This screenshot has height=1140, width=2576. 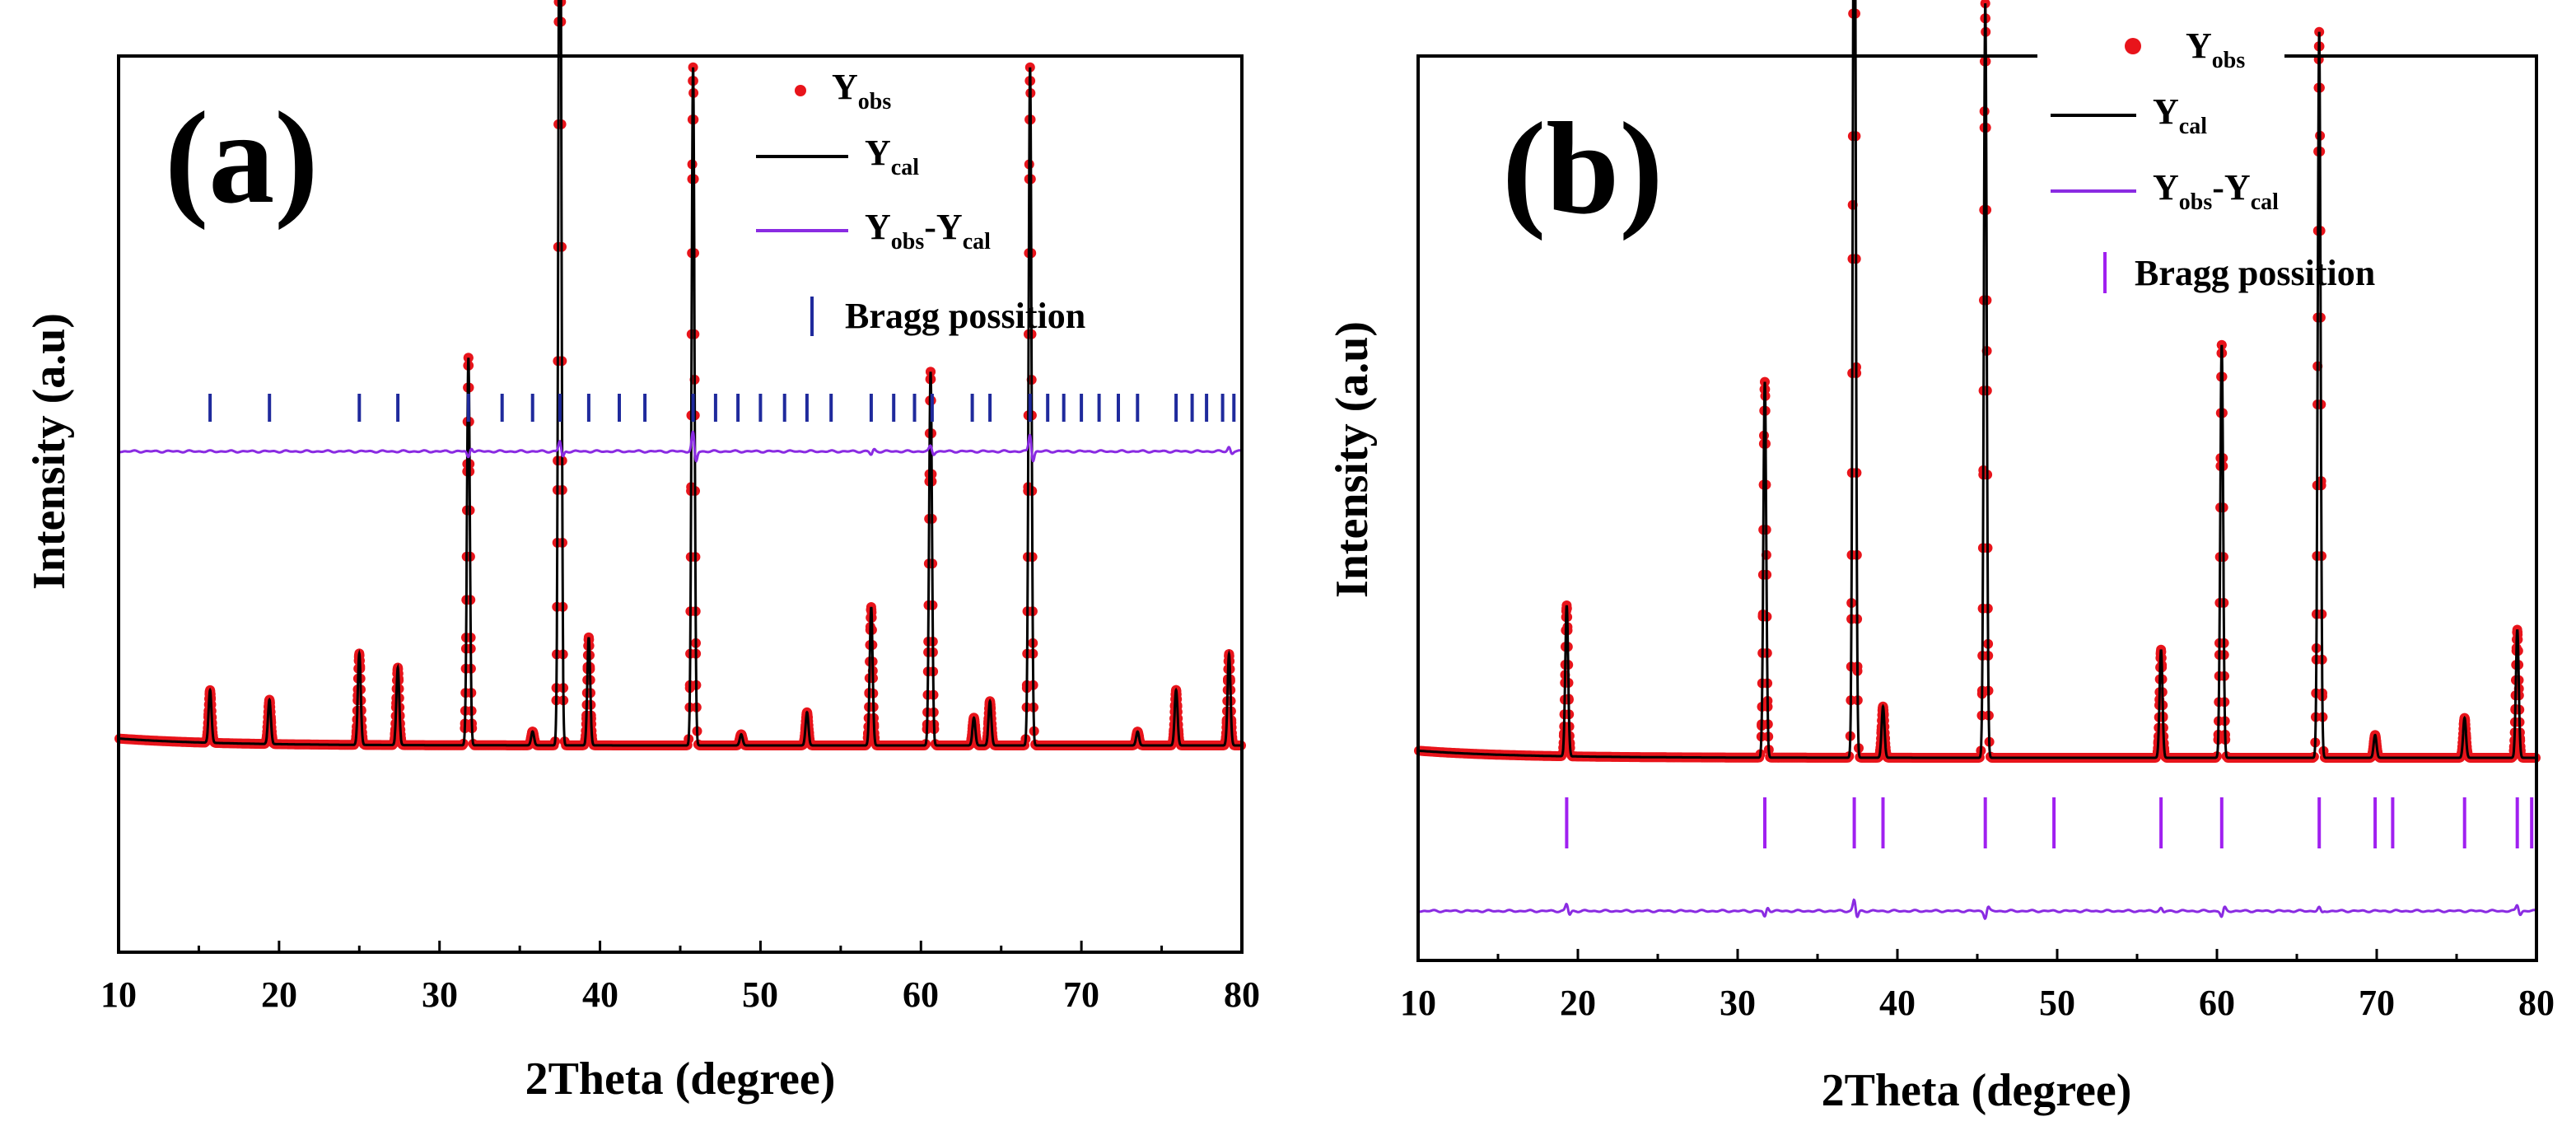 What do you see at coordinates (2536, 1003) in the screenshot?
I see `panel-b-x-tick-label: 80` at bounding box center [2536, 1003].